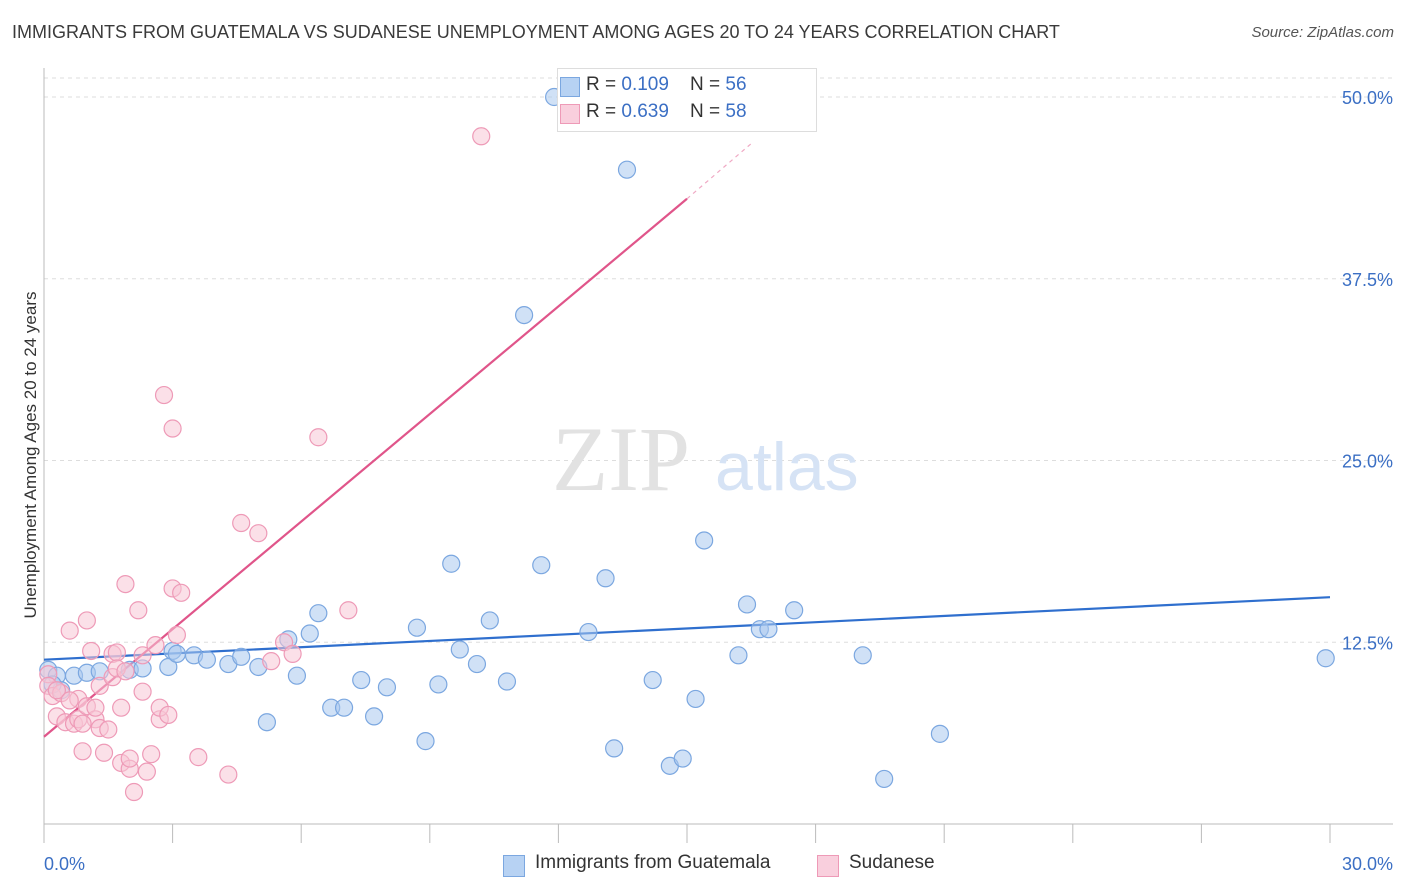 Image resolution: width=1406 pixels, height=892 pixels. Describe the element at coordinates (570, 114) in the screenshot. I see `legend-swatch-sudanese` at that location.